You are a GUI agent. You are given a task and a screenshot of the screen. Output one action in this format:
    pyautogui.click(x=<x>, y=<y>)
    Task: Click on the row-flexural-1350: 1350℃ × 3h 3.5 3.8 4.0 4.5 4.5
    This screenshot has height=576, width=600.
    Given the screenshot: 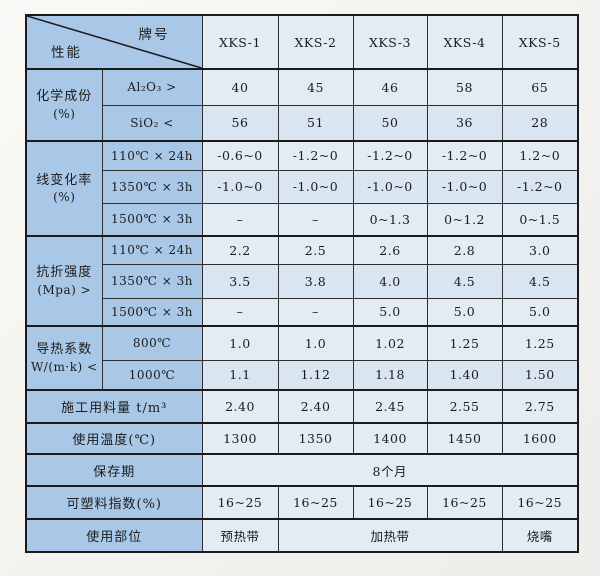 What is the action you would take?
    pyautogui.click(x=302, y=281)
    